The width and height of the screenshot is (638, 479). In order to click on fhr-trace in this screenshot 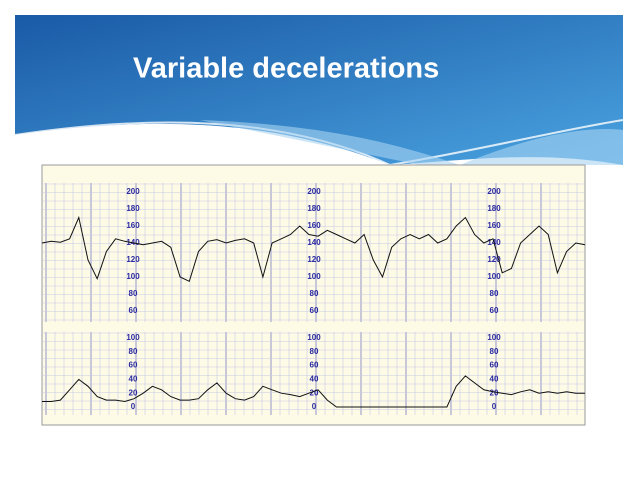, I will do `click(313, 248)`.